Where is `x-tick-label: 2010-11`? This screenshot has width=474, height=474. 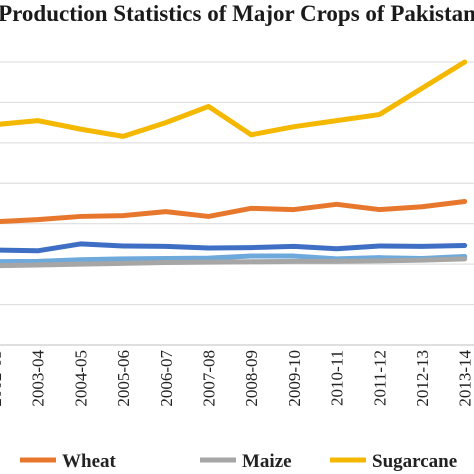
x-tick-label: 2010-11 is located at coordinates (337, 378).